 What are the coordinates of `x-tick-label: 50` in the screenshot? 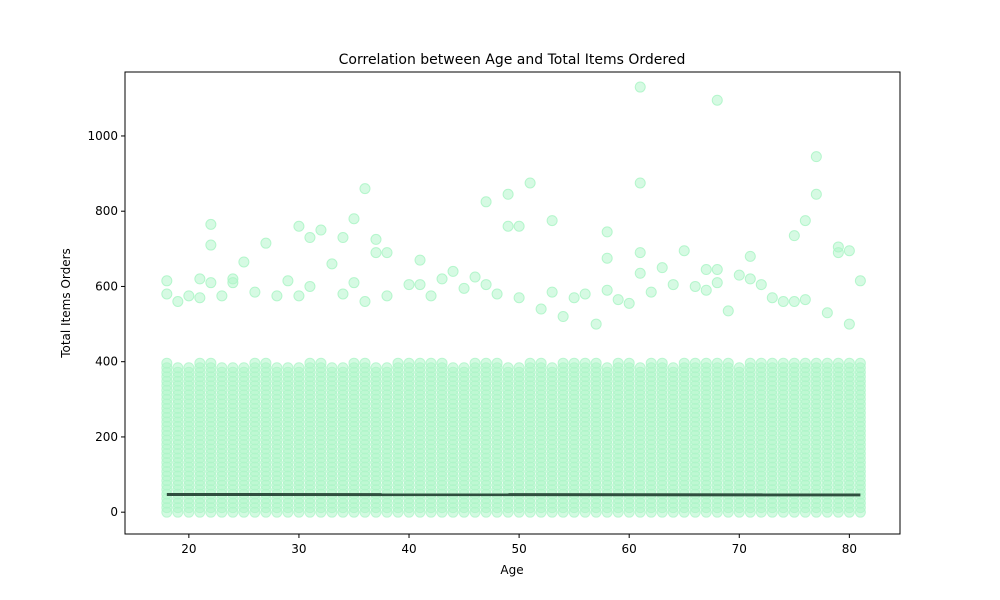 It's located at (518, 549).